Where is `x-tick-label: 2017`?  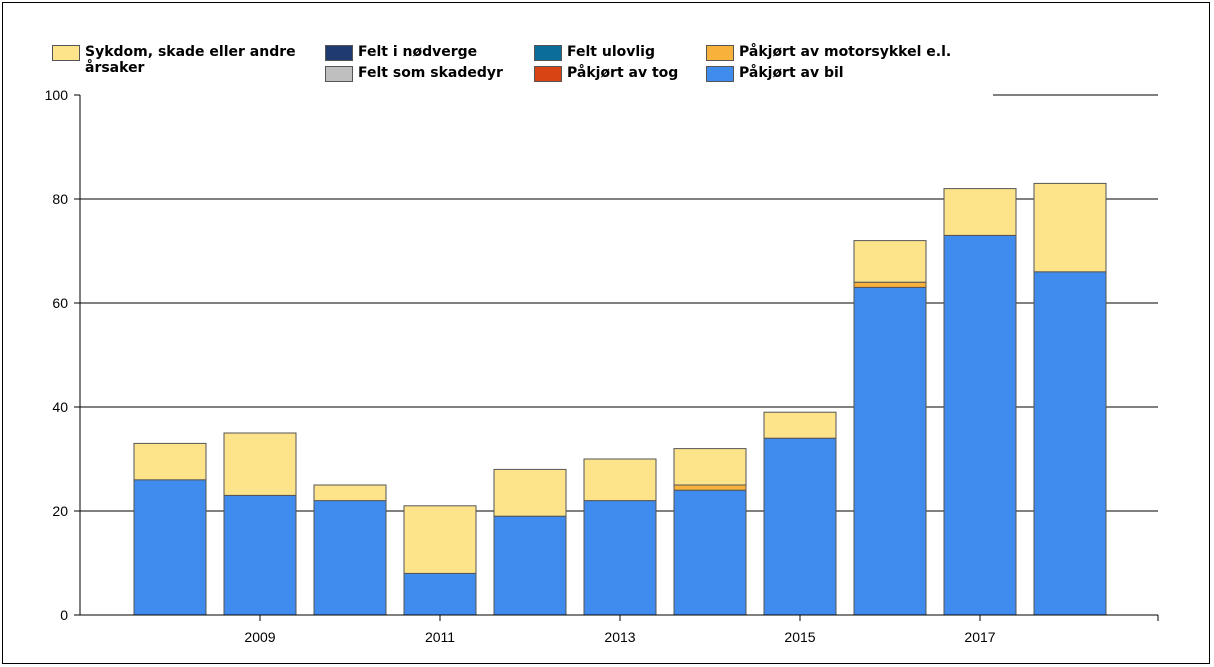 x-tick-label: 2017 is located at coordinates (979, 637).